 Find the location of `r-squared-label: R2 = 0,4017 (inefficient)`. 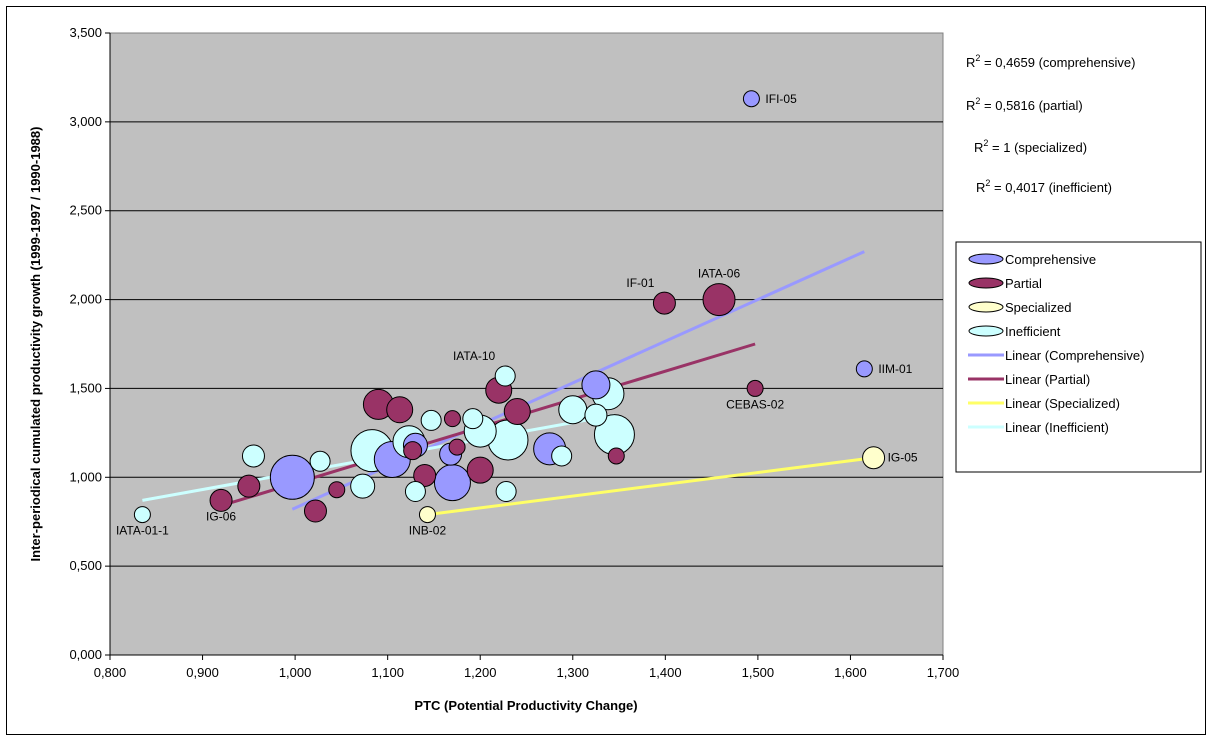

r-squared-label: R2 = 0,4017 (inefficient) is located at coordinates (1044, 186).